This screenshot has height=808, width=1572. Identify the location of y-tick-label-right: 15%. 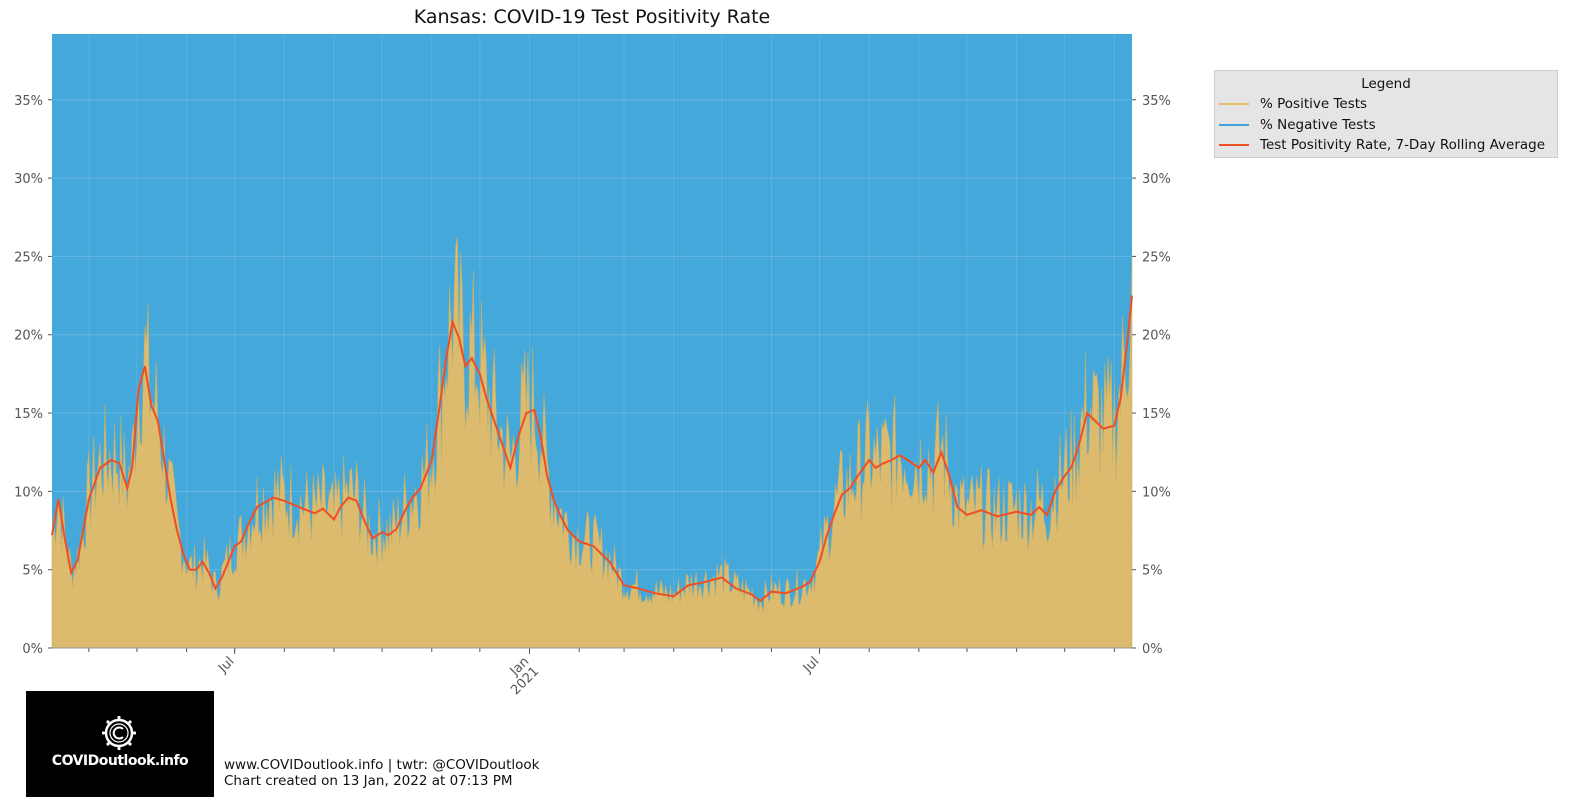
(1156, 414).